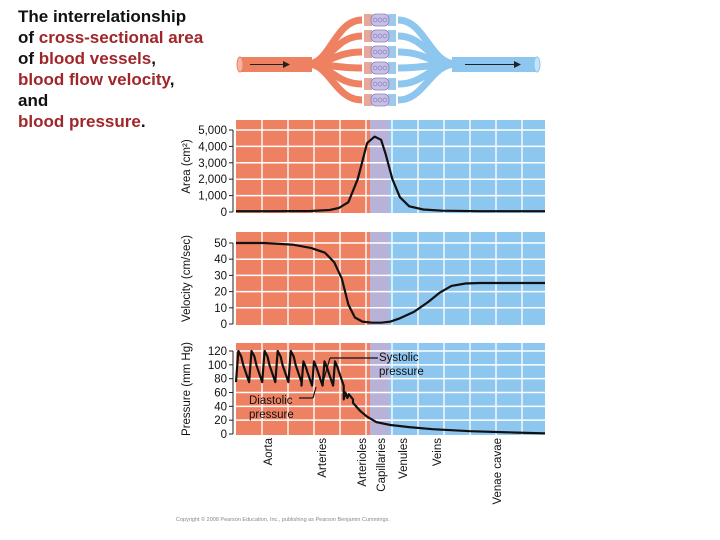 This screenshot has width=720, height=540. Describe the element at coordinates (187, 166) in the screenshot. I see `y-axis-label: Area (cm²)` at that location.